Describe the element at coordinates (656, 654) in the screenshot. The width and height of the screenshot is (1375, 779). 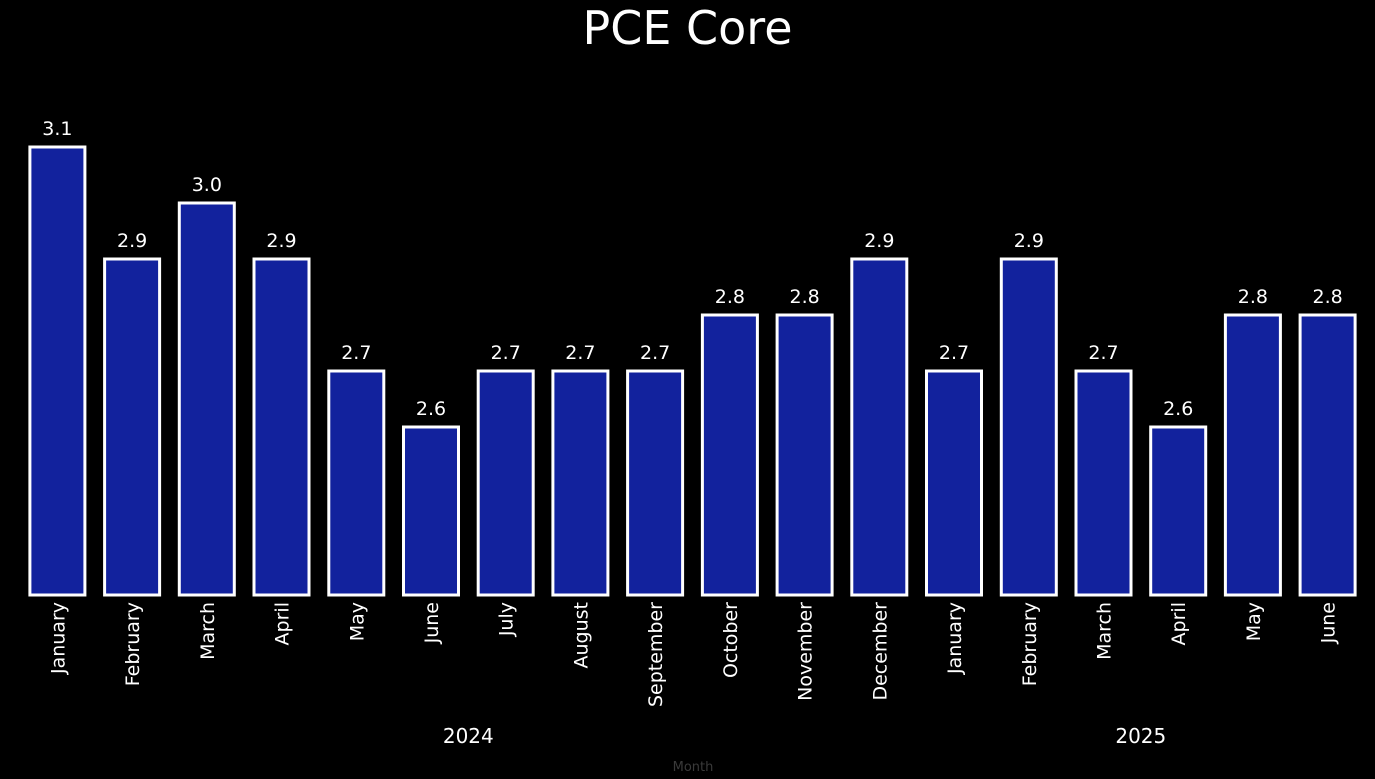
I see `x-tick-label: September` at that location.